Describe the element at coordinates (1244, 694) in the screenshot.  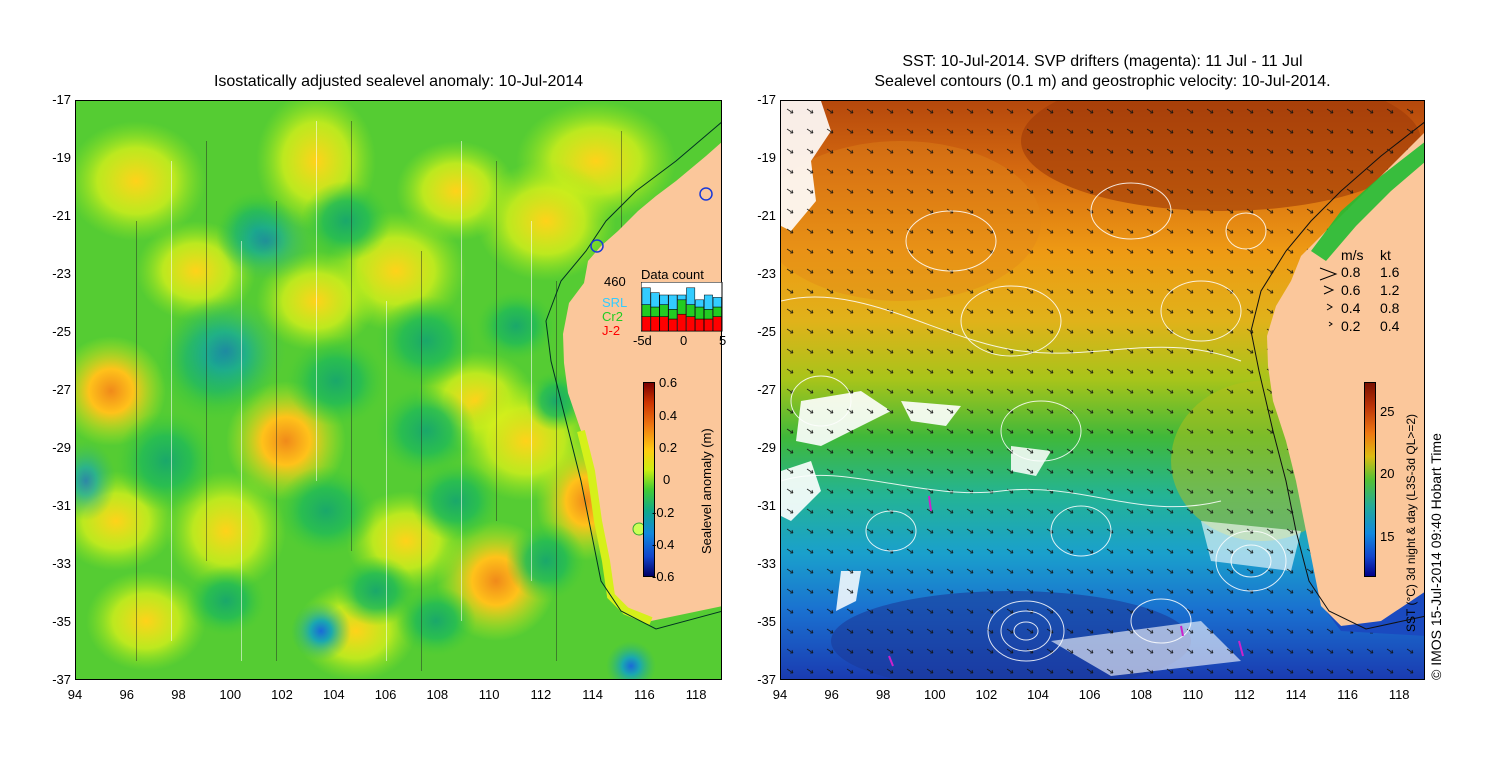
I see `right-xtick-9: 112` at that location.